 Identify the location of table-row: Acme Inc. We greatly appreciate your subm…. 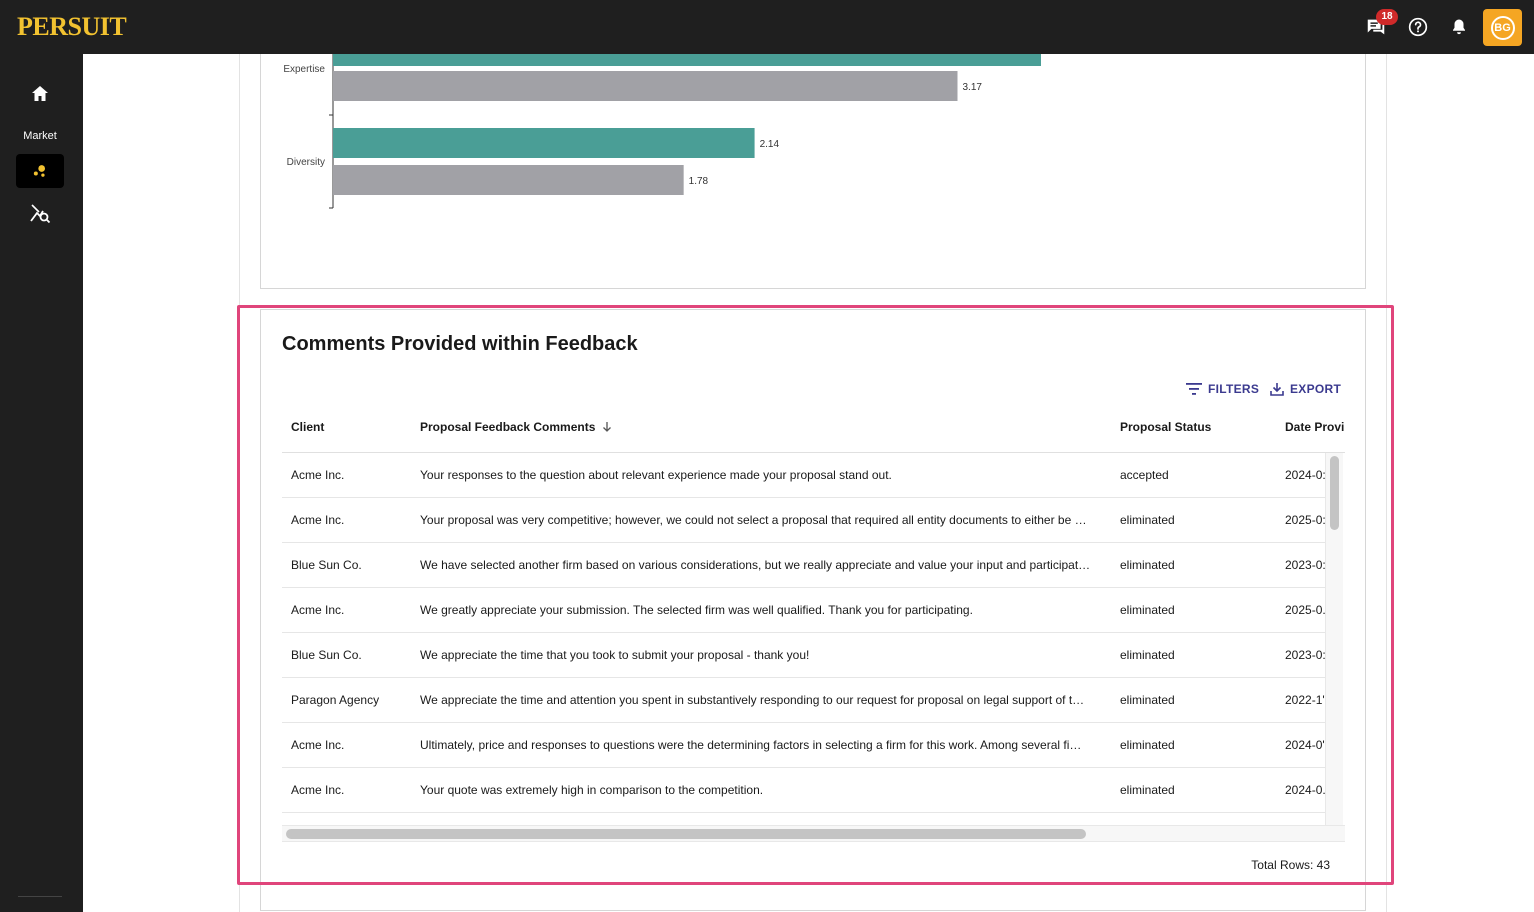
(803, 610).